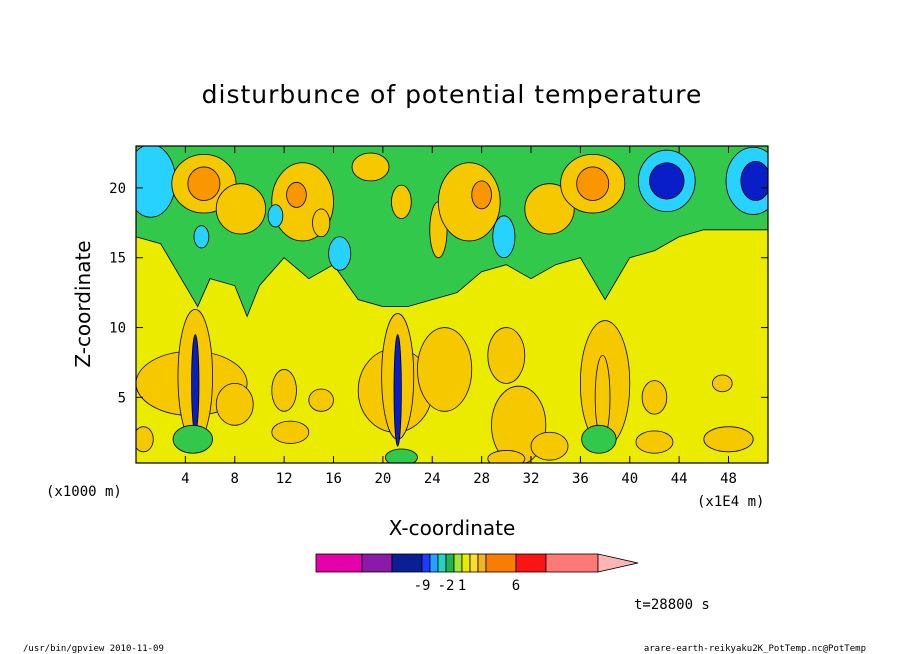 The height and width of the screenshot is (654, 904). Describe the element at coordinates (83, 303) in the screenshot. I see `y-axis-label: Z-coordinate` at that location.